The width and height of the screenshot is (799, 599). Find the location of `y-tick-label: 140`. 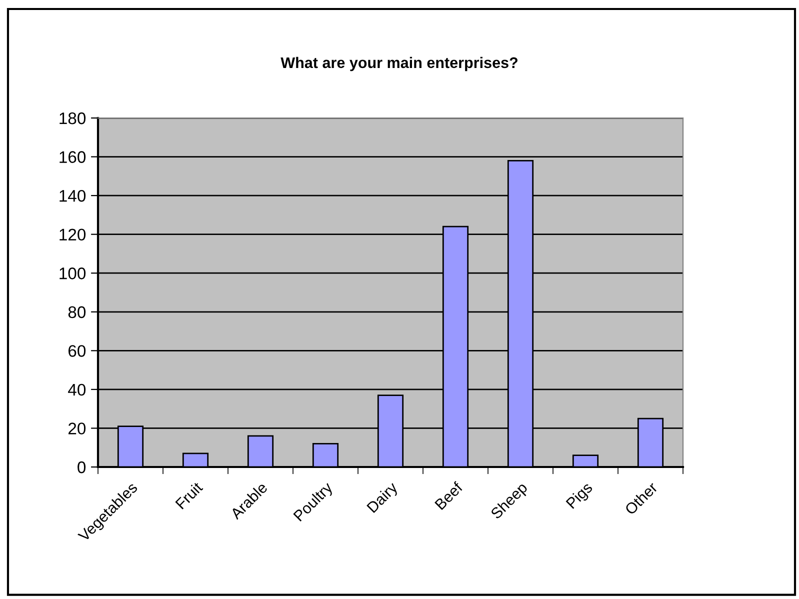

y-tick-label: 140 is located at coordinates (73, 196).